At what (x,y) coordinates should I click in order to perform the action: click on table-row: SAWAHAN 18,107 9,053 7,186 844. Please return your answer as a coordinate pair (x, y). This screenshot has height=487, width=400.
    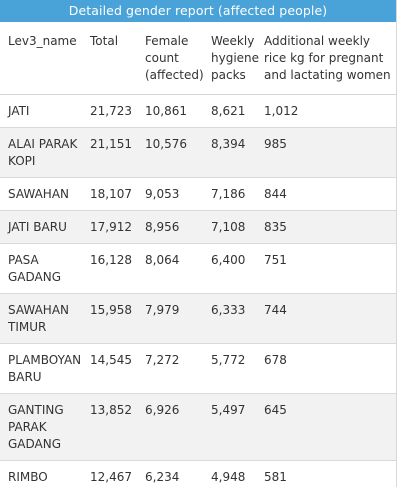
    Looking at the image, I should click on (198, 194).